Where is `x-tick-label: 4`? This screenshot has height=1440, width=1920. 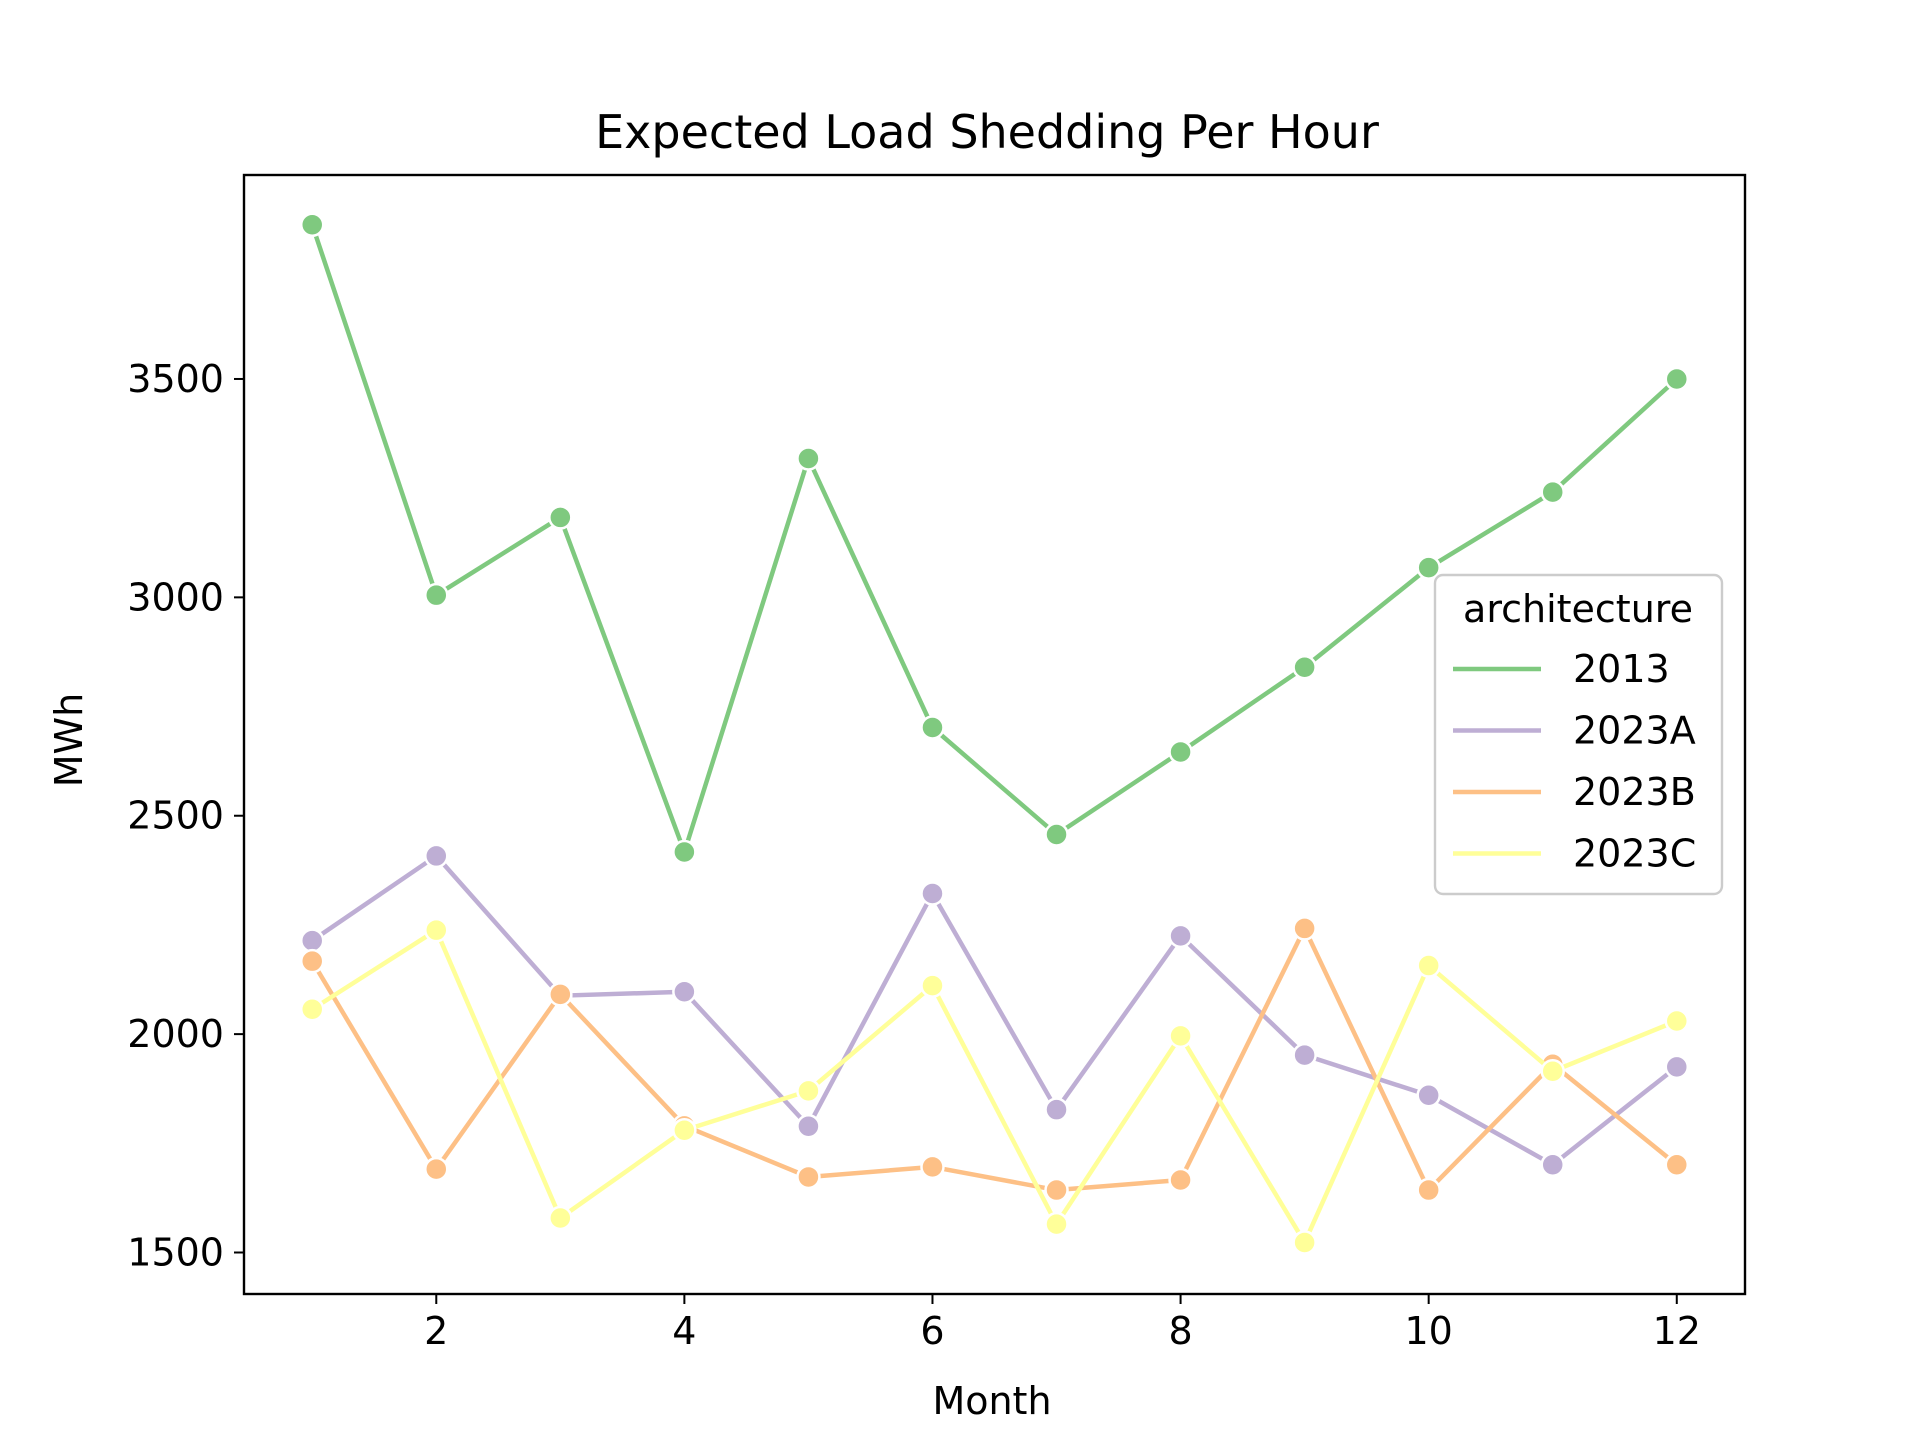
x-tick-label: 4 is located at coordinates (684, 1331).